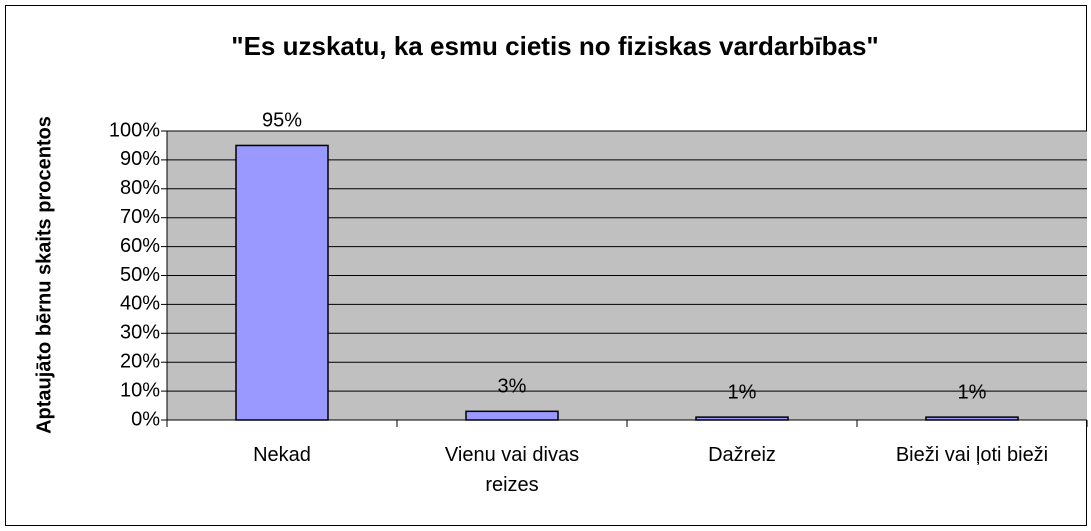  I want to click on x-tick-label: Bieži vai ļoti bieži, so click(972, 455).